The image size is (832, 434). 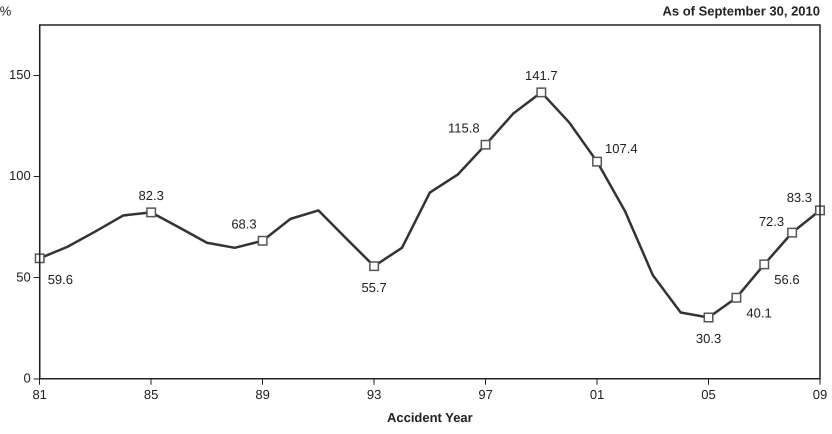 I want to click on data-label: 40.1, so click(x=759, y=312).